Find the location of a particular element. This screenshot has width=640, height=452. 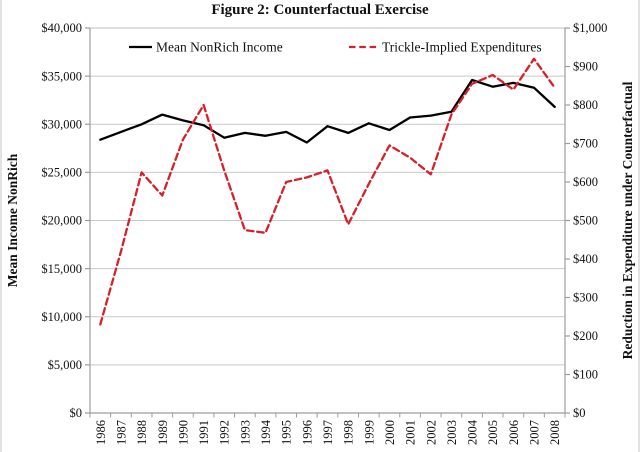

right-axis-tick-label: $1,000 is located at coordinates (590, 28).